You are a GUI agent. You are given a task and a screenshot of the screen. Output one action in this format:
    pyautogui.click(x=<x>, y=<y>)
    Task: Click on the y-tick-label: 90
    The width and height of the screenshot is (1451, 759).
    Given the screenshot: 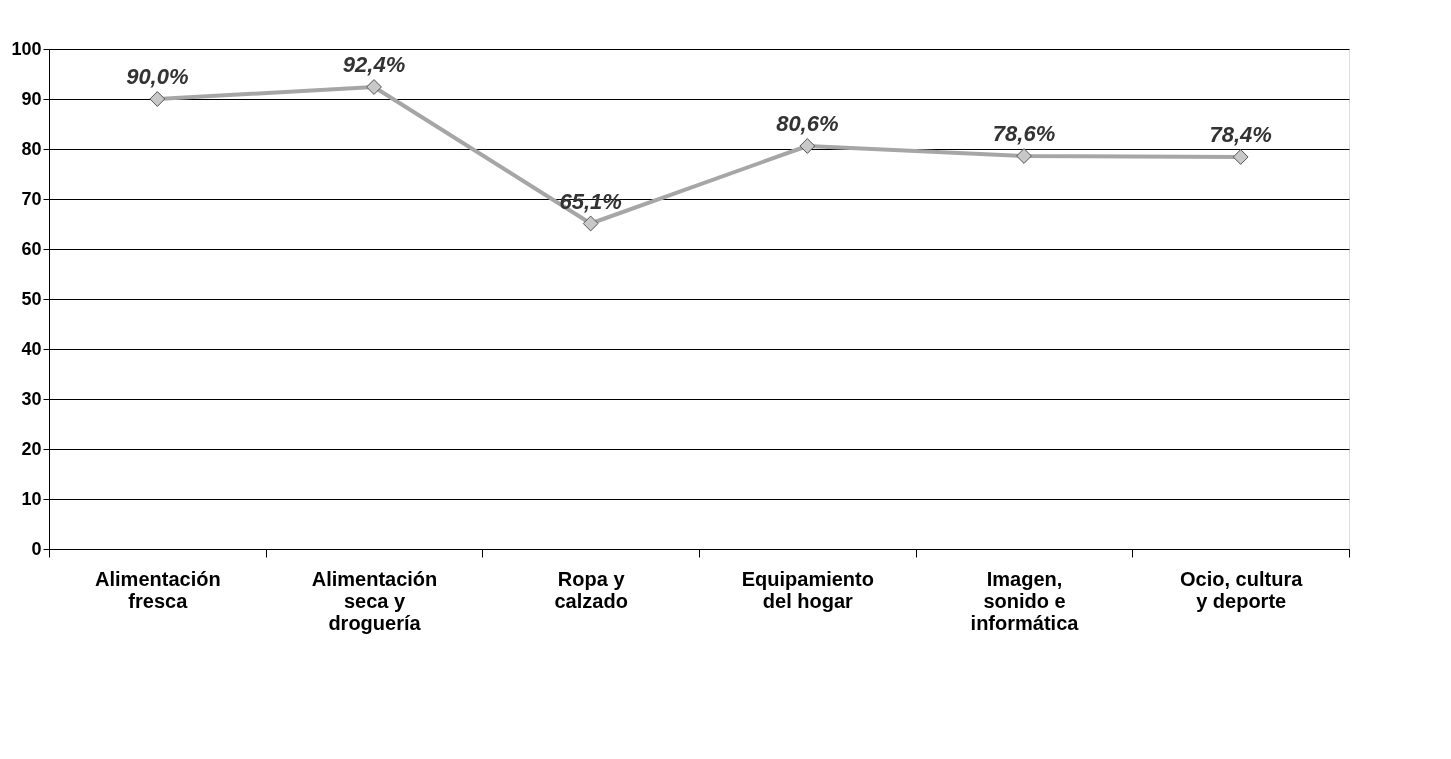 What is the action you would take?
    pyautogui.click(x=31, y=98)
    